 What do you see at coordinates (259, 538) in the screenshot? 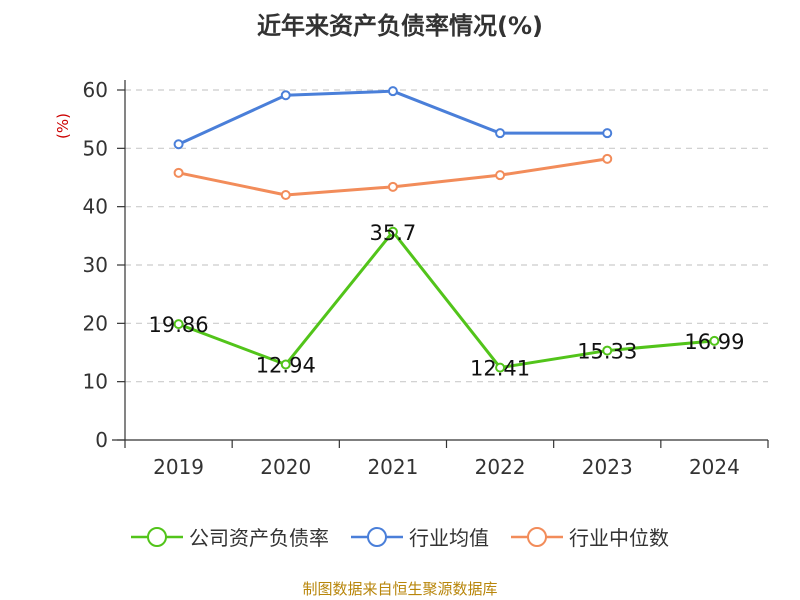
I see `legend-label-company: 公司资产负债率` at bounding box center [259, 538].